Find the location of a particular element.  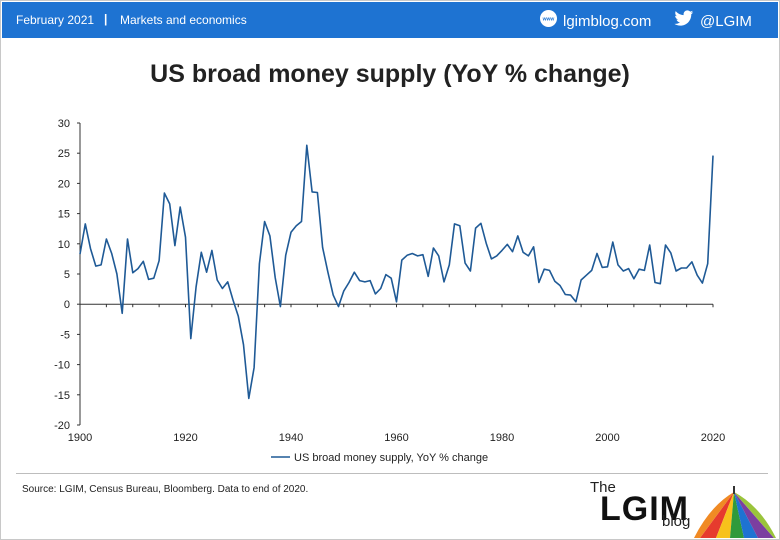

logo-lgim: LGIM is located at coordinates (644, 509).